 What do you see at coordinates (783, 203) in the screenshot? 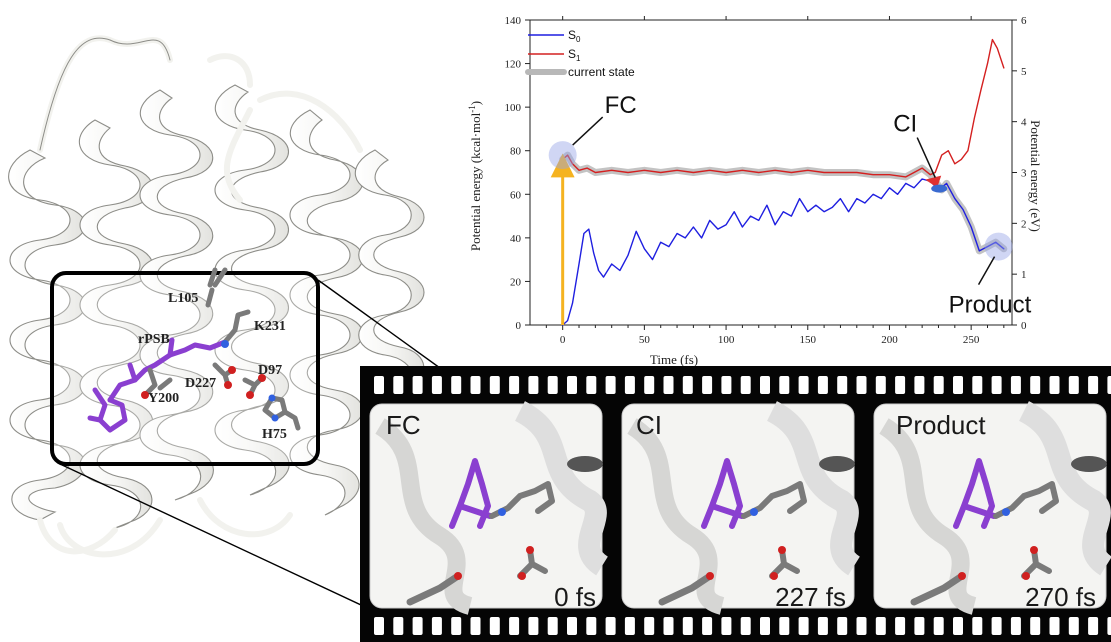
I see `series-line-current-state` at bounding box center [783, 203].